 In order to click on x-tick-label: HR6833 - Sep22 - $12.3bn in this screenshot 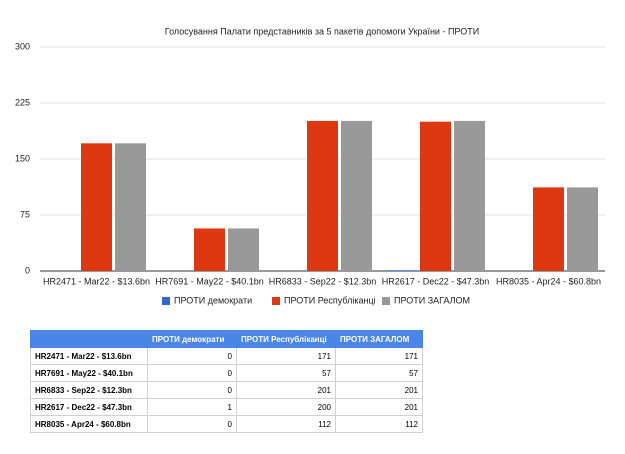, I will do `click(323, 281)`.